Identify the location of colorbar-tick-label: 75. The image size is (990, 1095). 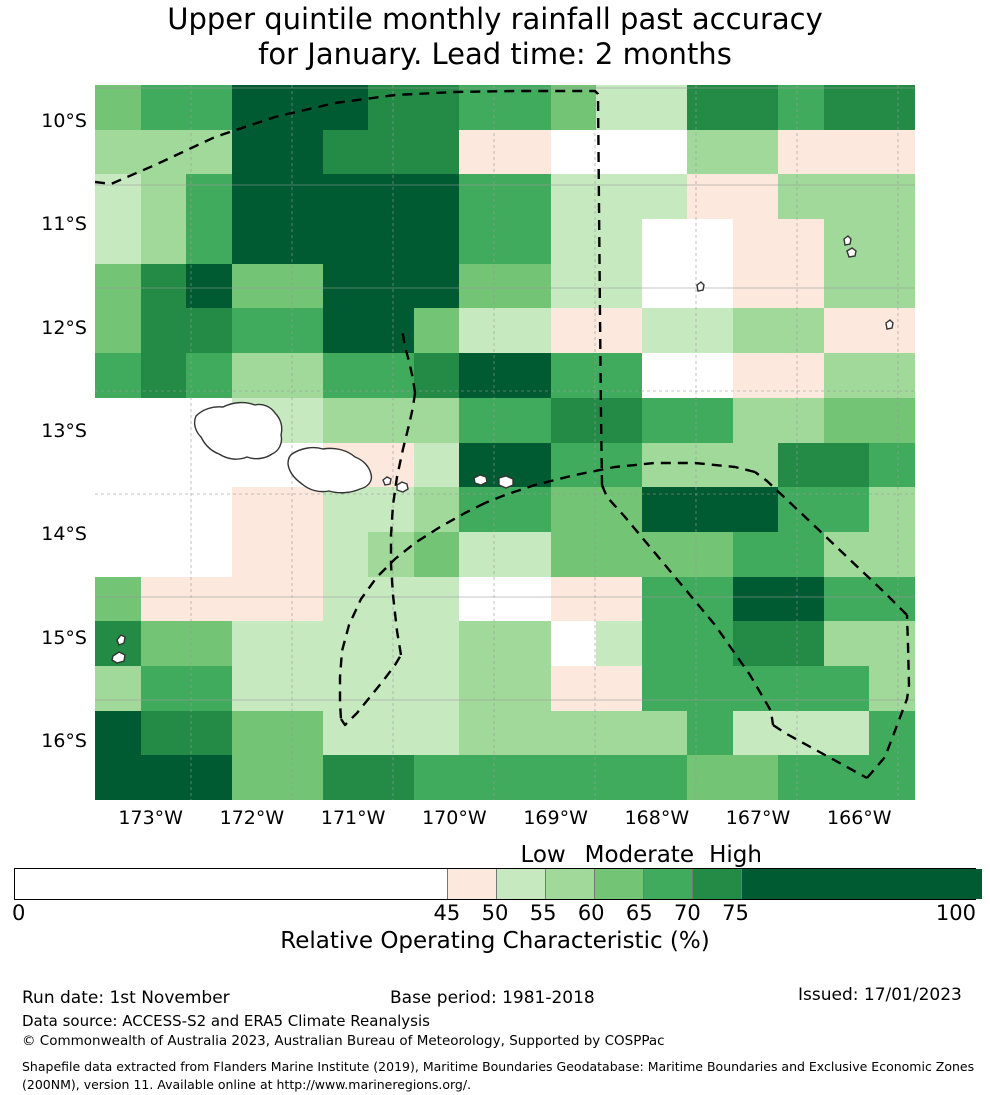
(735, 913).